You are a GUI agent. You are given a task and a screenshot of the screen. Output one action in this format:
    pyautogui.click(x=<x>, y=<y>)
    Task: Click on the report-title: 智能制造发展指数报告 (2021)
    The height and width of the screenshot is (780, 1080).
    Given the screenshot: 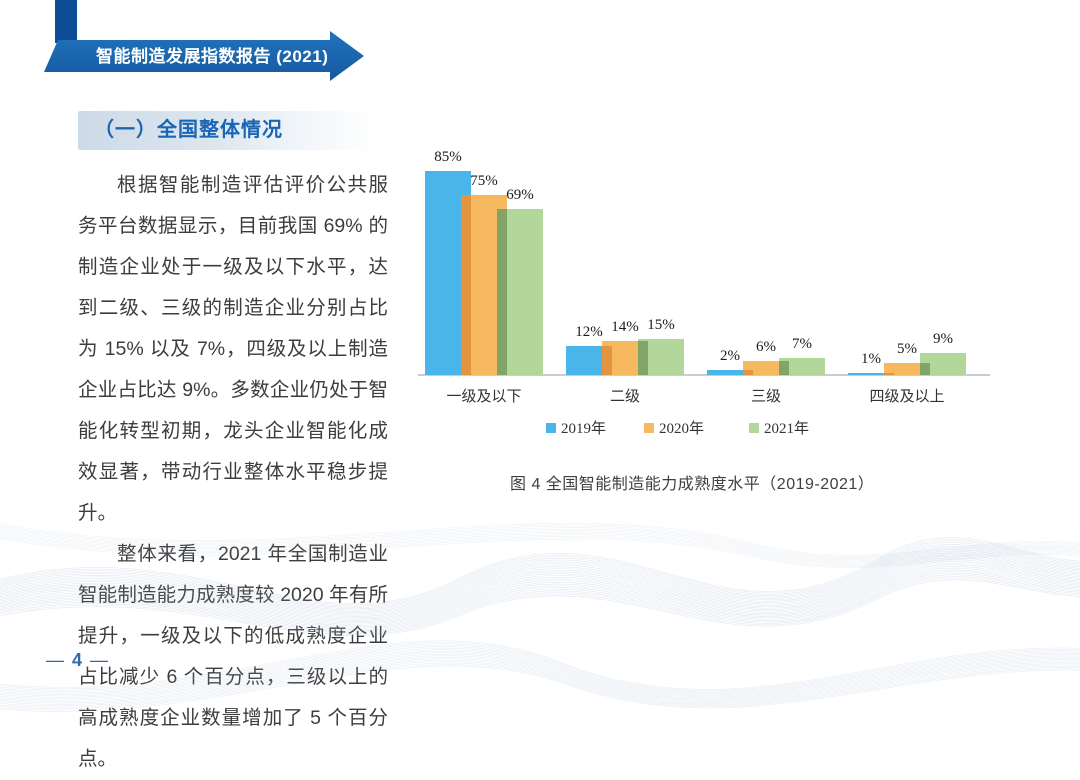 What is the action you would take?
    pyautogui.click(x=212, y=56)
    